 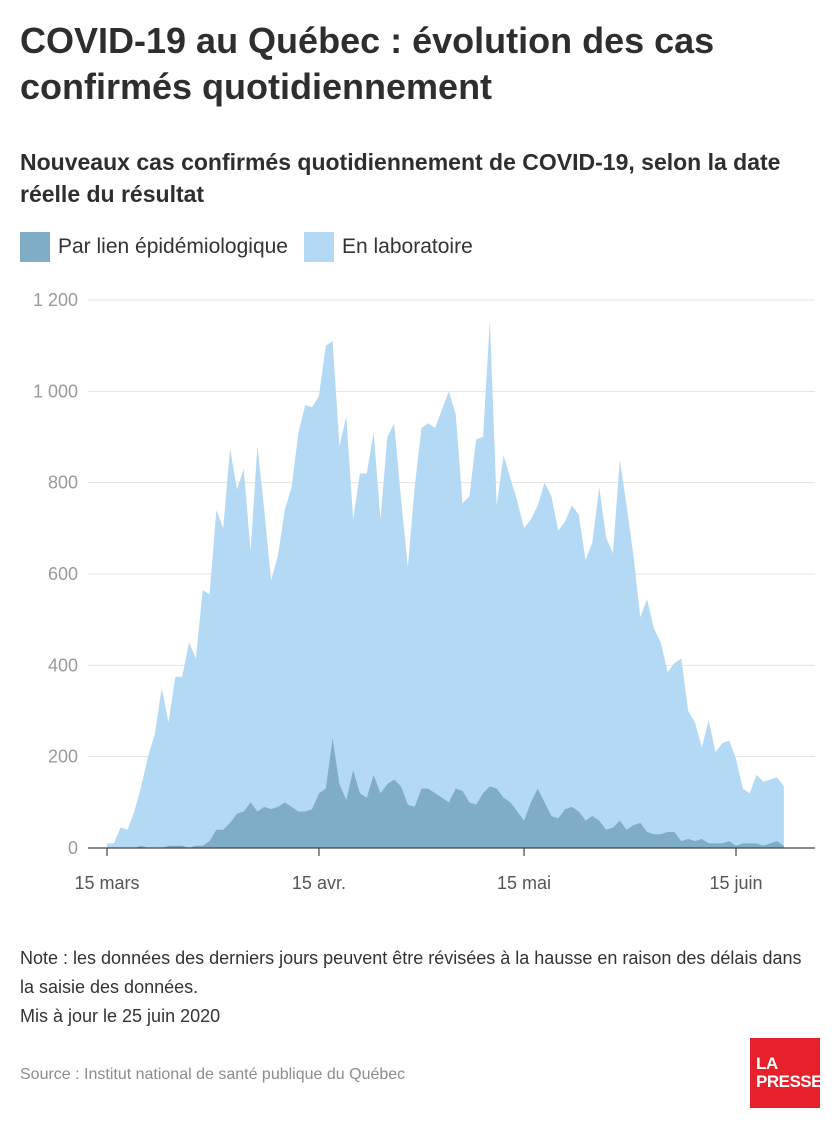 What do you see at coordinates (120, 1016) in the screenshot?
I see `note-updated-date: Mis à jour le 25 juin 2020` at bounding box center [120, 1016].